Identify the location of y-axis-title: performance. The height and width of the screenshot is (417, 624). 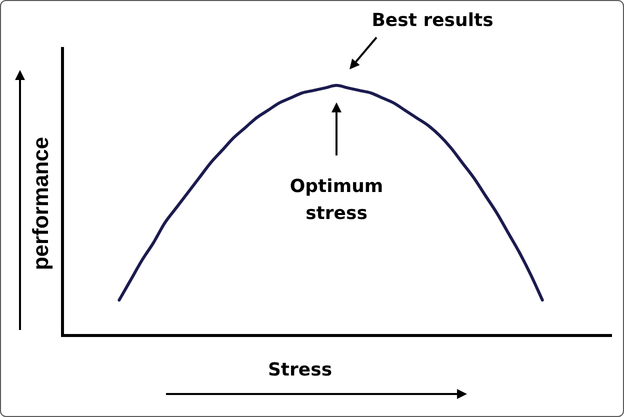
(41, 203).